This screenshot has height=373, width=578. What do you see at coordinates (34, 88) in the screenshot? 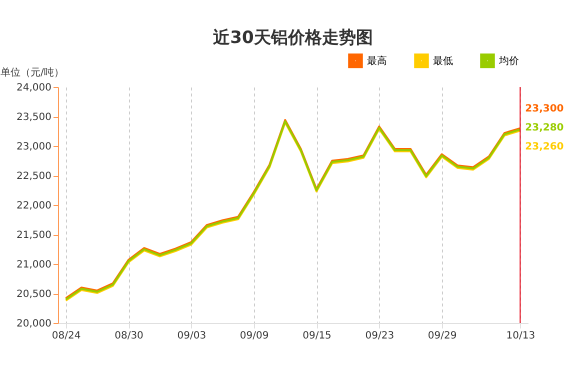
I see `y-tick-label: 24,000` at bounding box center [34, 88].